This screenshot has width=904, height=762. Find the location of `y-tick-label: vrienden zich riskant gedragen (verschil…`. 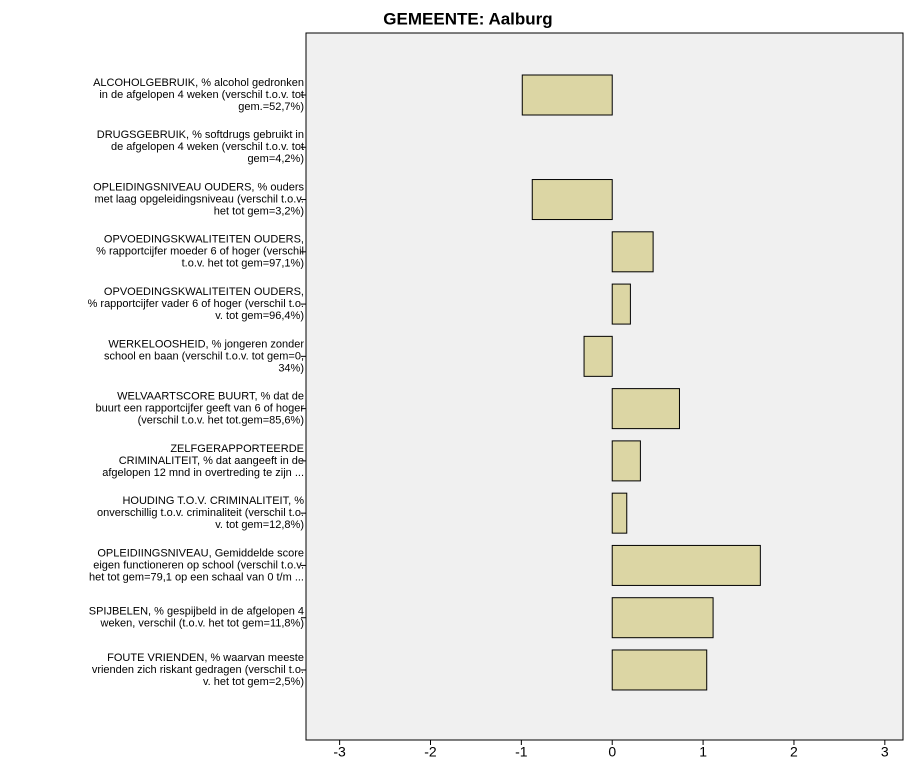

y-tick-label: vrienden zich riskant gedragen (verschil… is located at coordinates (198, 670).